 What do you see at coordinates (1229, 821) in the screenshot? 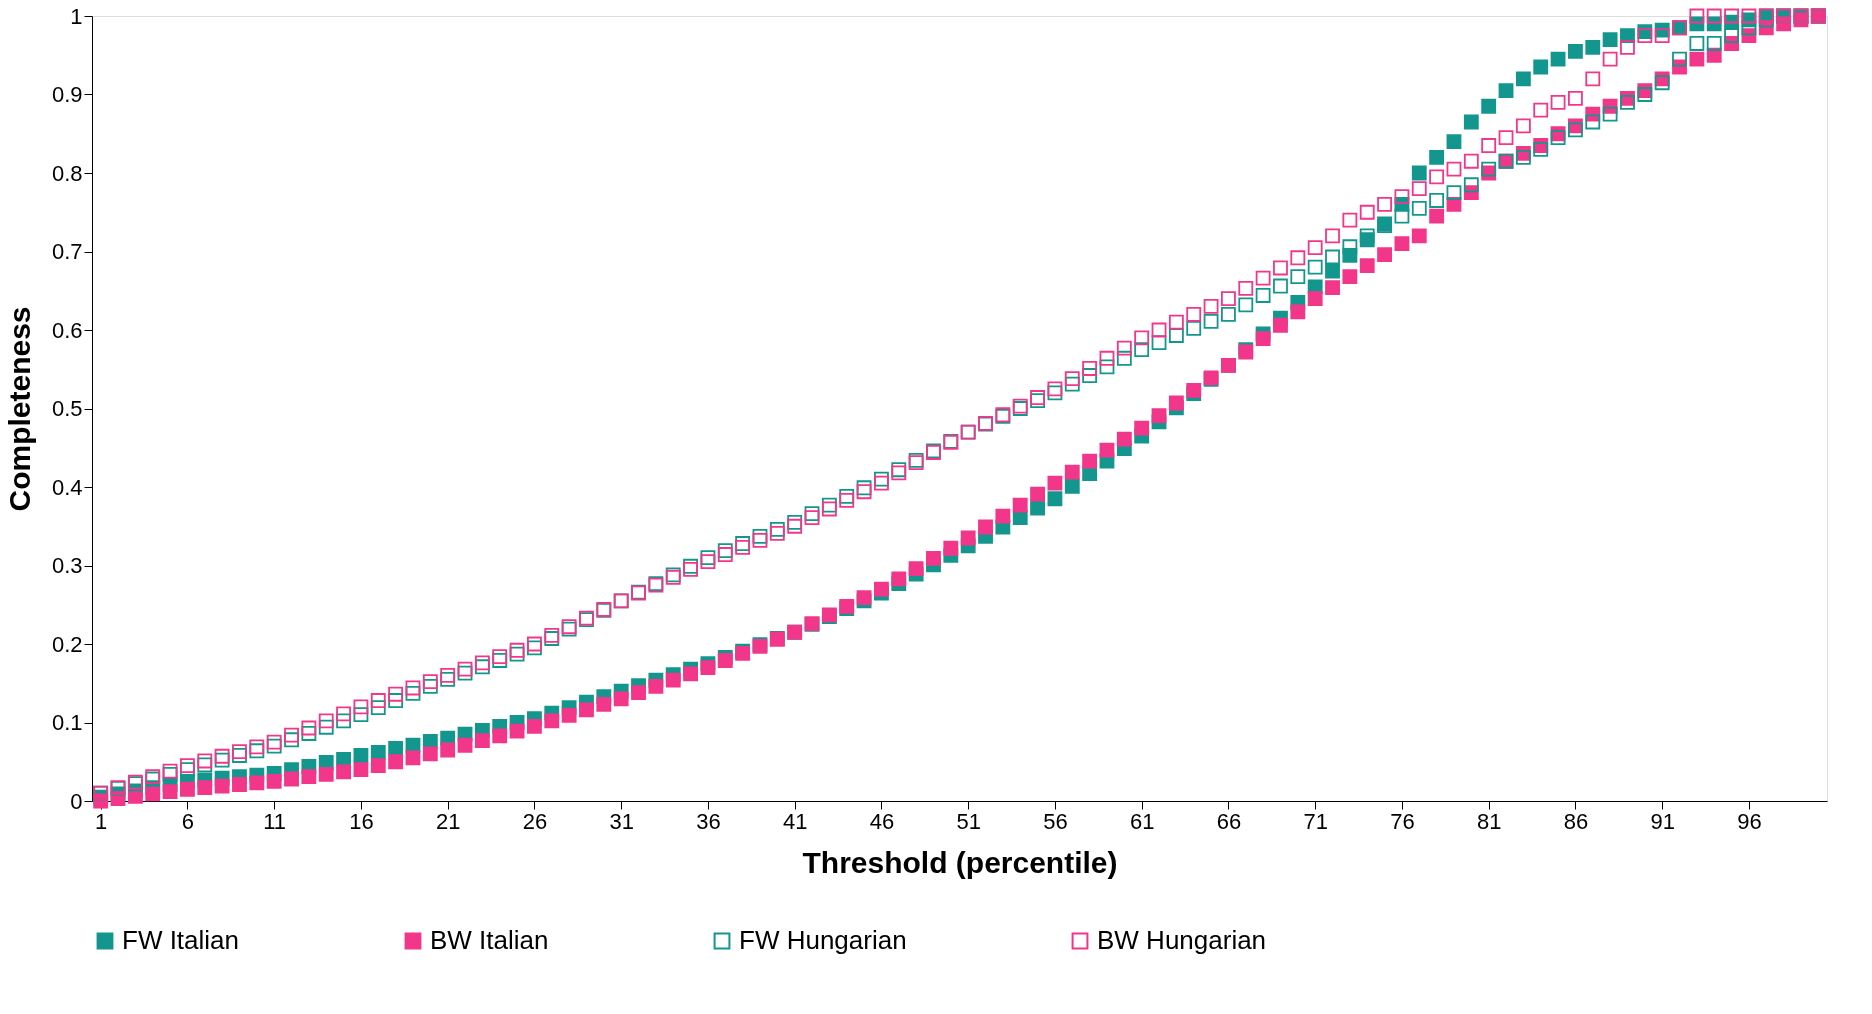
I see `x-tick-label: 66` at bounding box center [1229, 821].